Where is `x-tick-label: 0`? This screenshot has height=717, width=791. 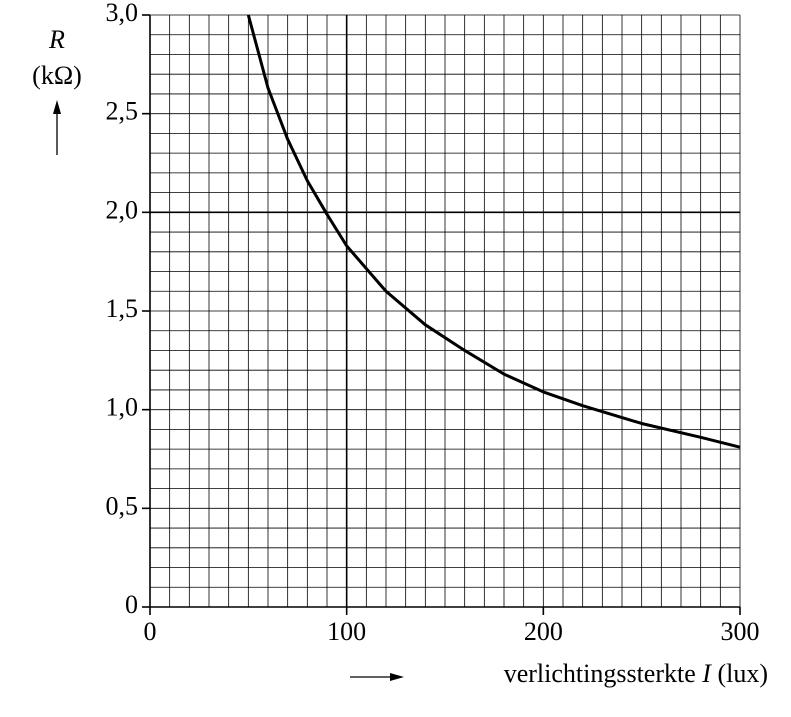 x-tick-label: 0 is located at coordinates (150, 631).